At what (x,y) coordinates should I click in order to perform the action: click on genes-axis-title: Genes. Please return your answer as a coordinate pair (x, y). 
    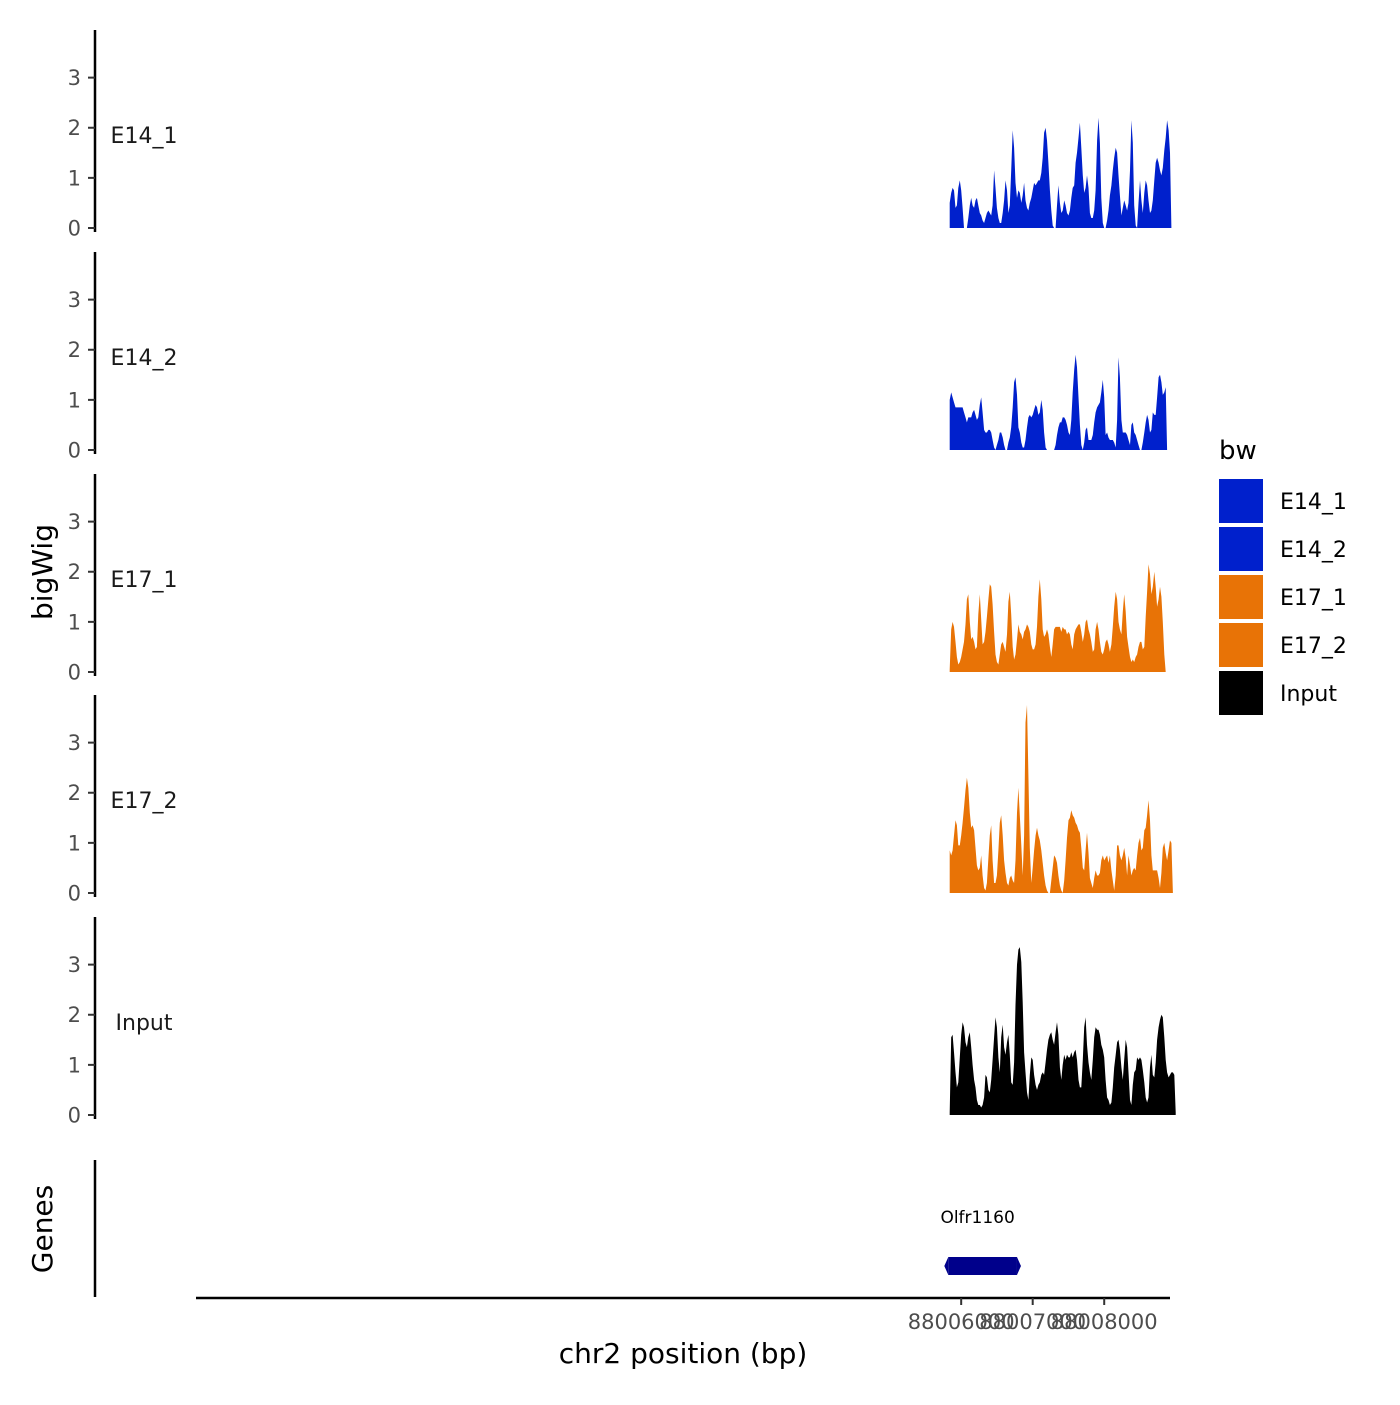
    Looking at the image, I should click on (42, 1229).